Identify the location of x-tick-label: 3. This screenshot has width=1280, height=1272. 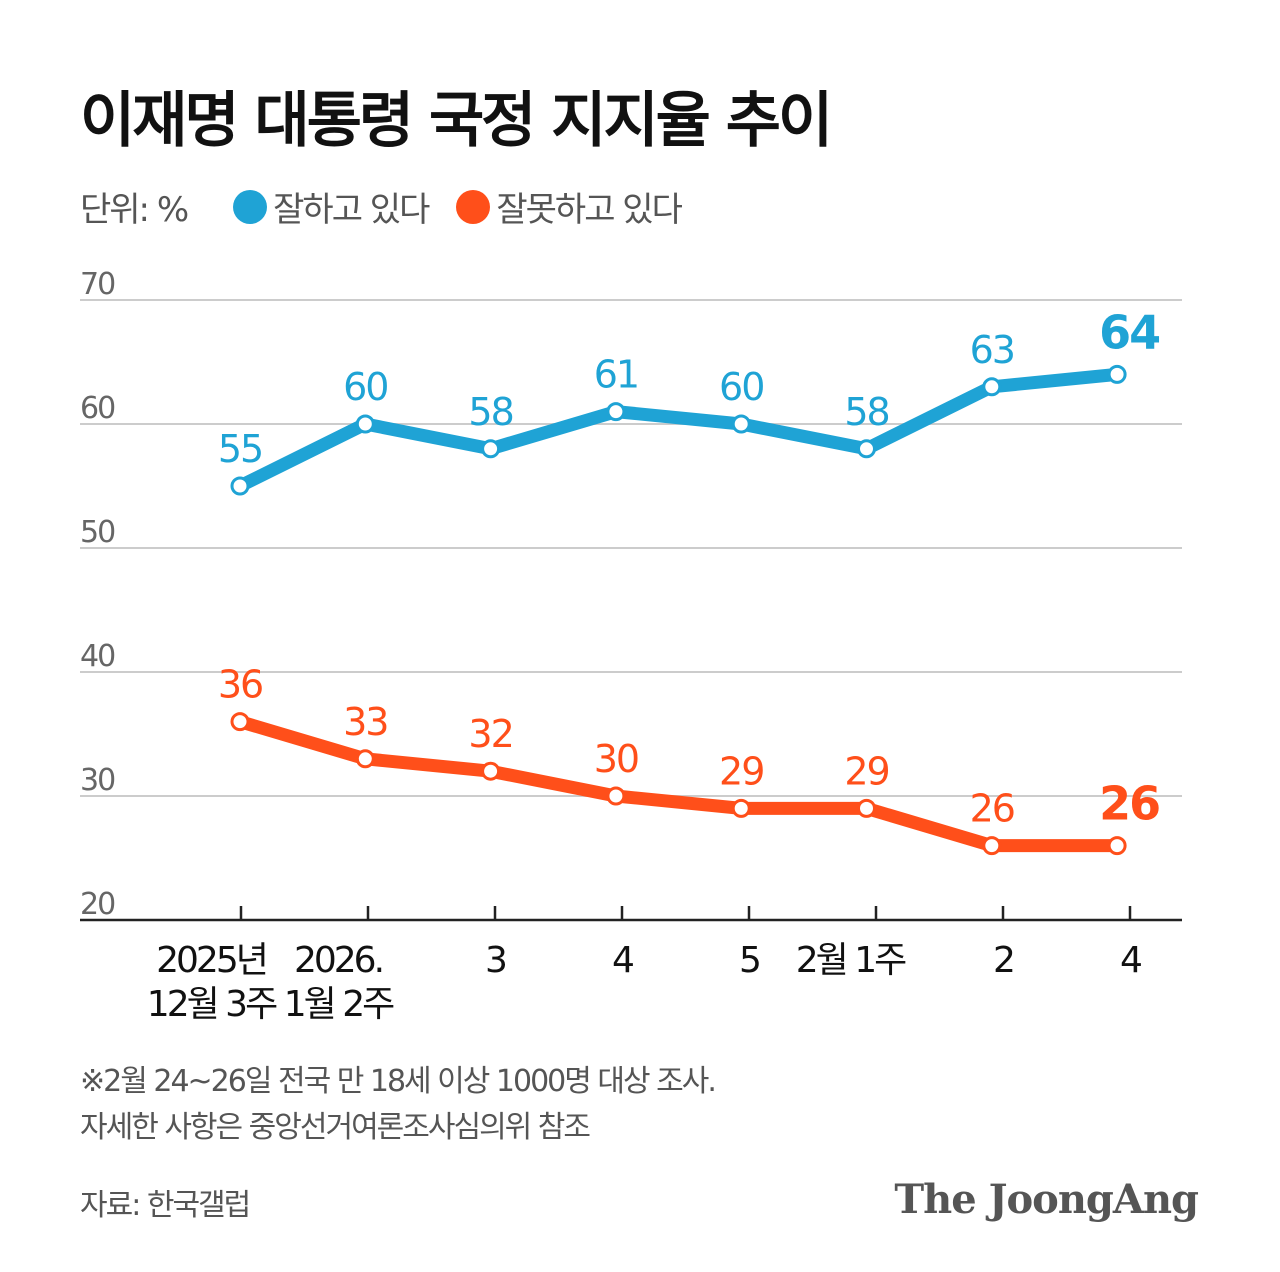
(495, 960).